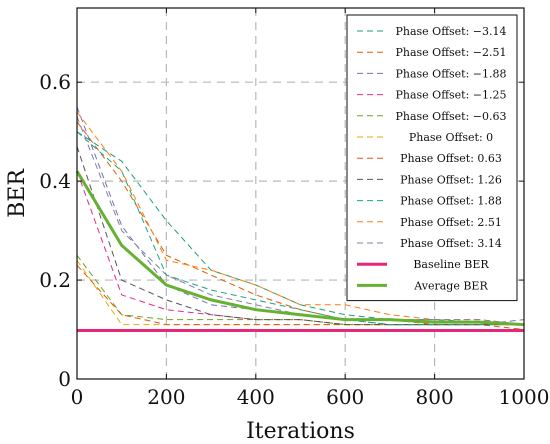 Image resolution: width=550 pixels, height=444 pixels. Describe the element at coordinates (451, 201) in the screenshot. I see `legend-label: Phase Offset: 1.88` at that location.